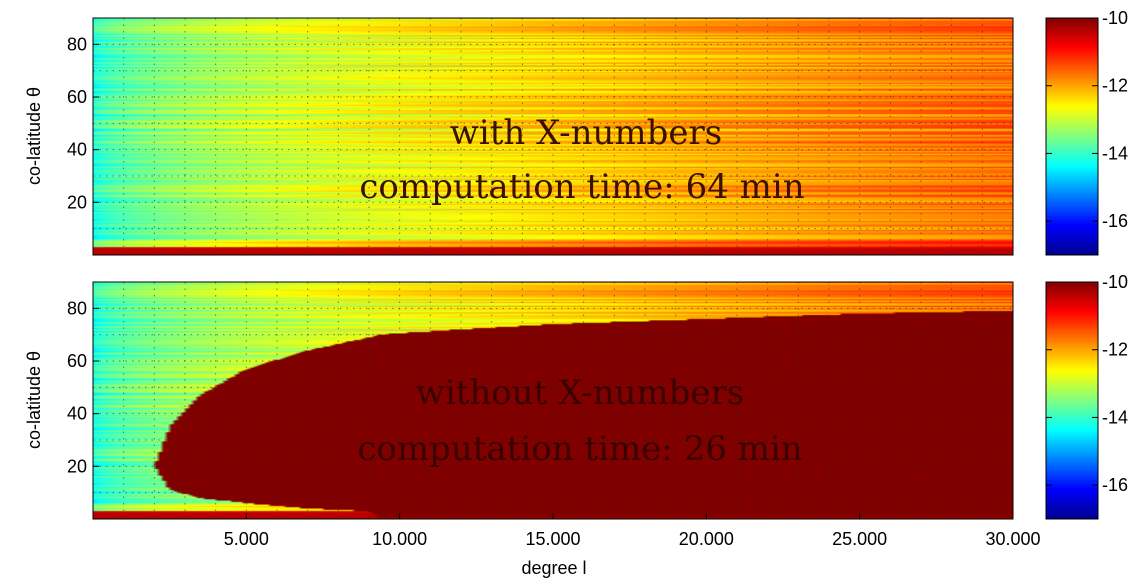 This screenshot has height=586, width=1141. Describe the element at coordinates (246, 539) in the screenshot. I see `x-tick-label: 5.000` at that location.